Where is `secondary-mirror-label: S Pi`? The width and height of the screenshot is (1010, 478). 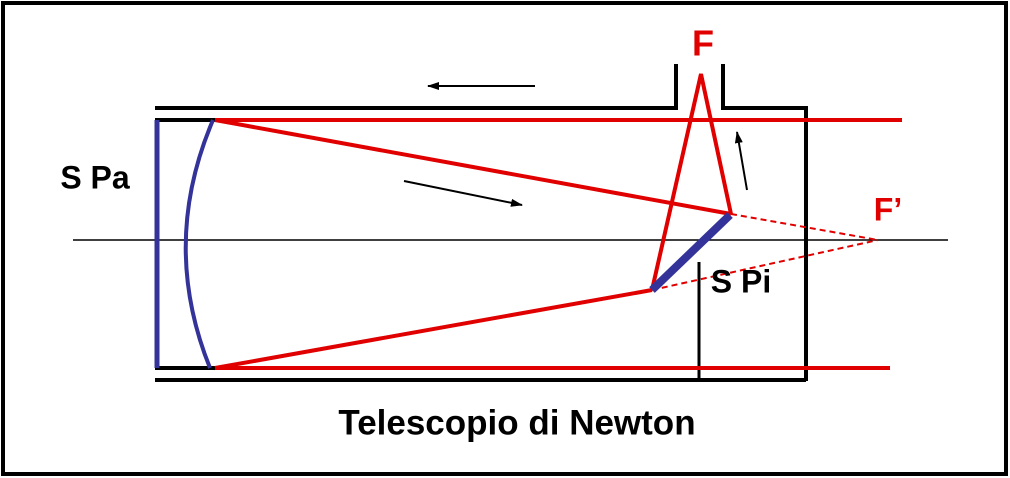 secondary-mirror-label: S Pi is located at coordinates (741, 281).